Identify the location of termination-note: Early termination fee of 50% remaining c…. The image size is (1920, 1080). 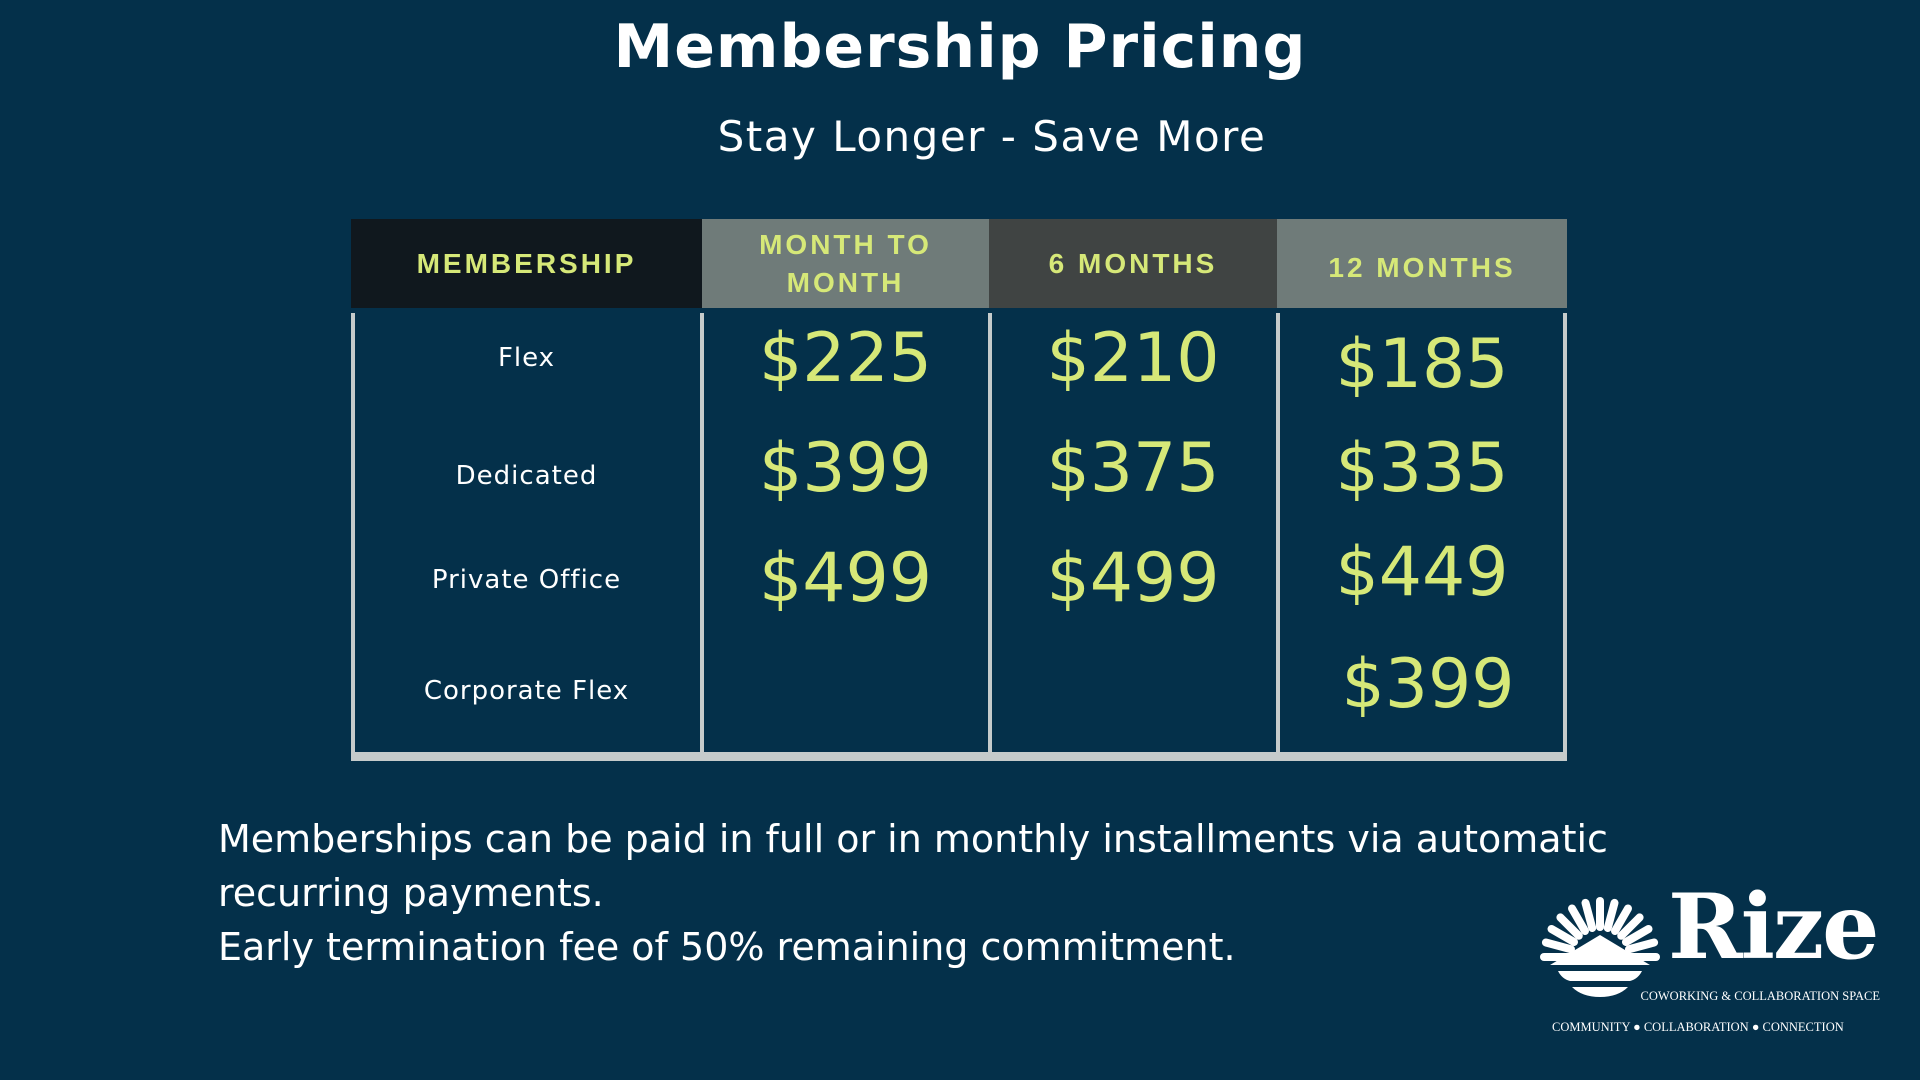
(727, 947).